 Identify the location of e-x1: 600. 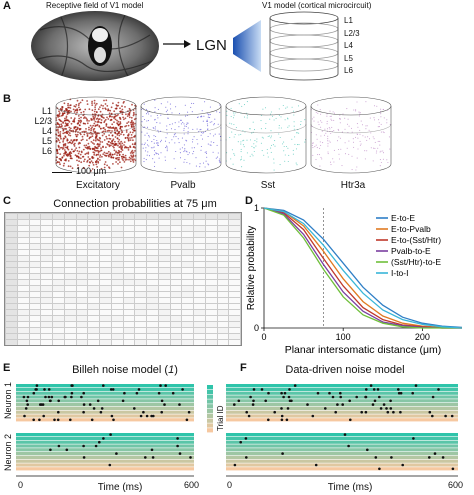
(192, 485).